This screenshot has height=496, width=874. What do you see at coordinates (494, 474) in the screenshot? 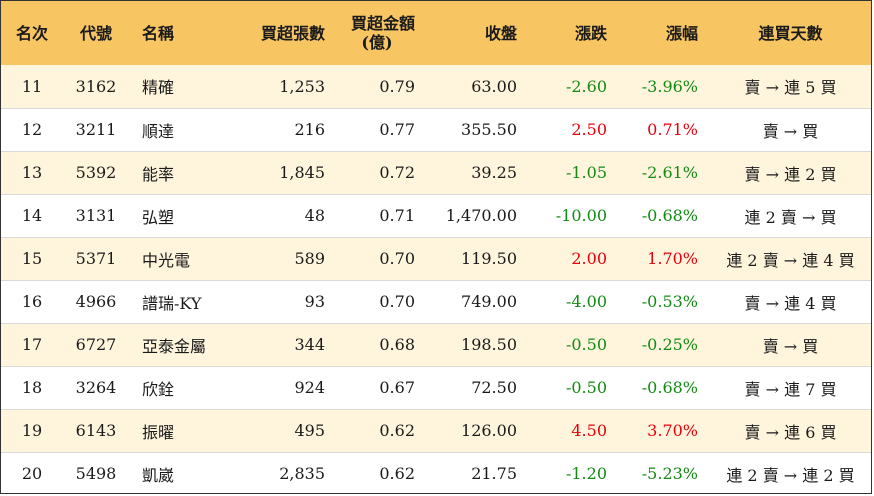
I see `cell-close: 21.75` at bounding box center [494, 474].